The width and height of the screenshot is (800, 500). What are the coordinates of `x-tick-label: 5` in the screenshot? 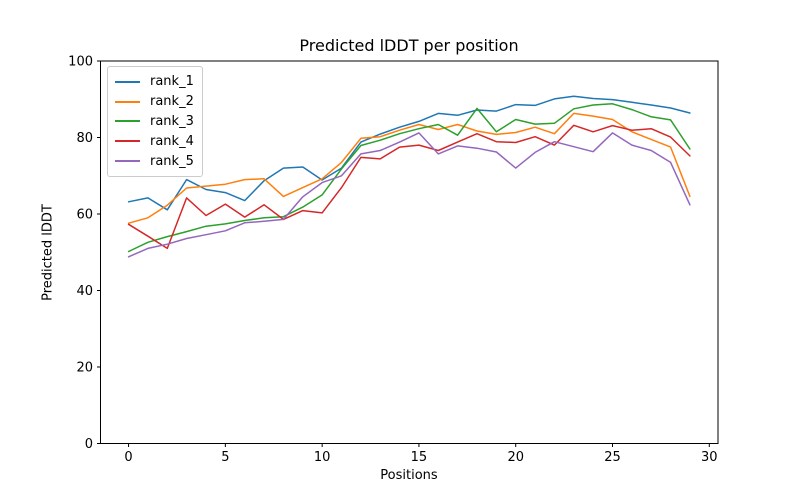 It's located at (225, 457).